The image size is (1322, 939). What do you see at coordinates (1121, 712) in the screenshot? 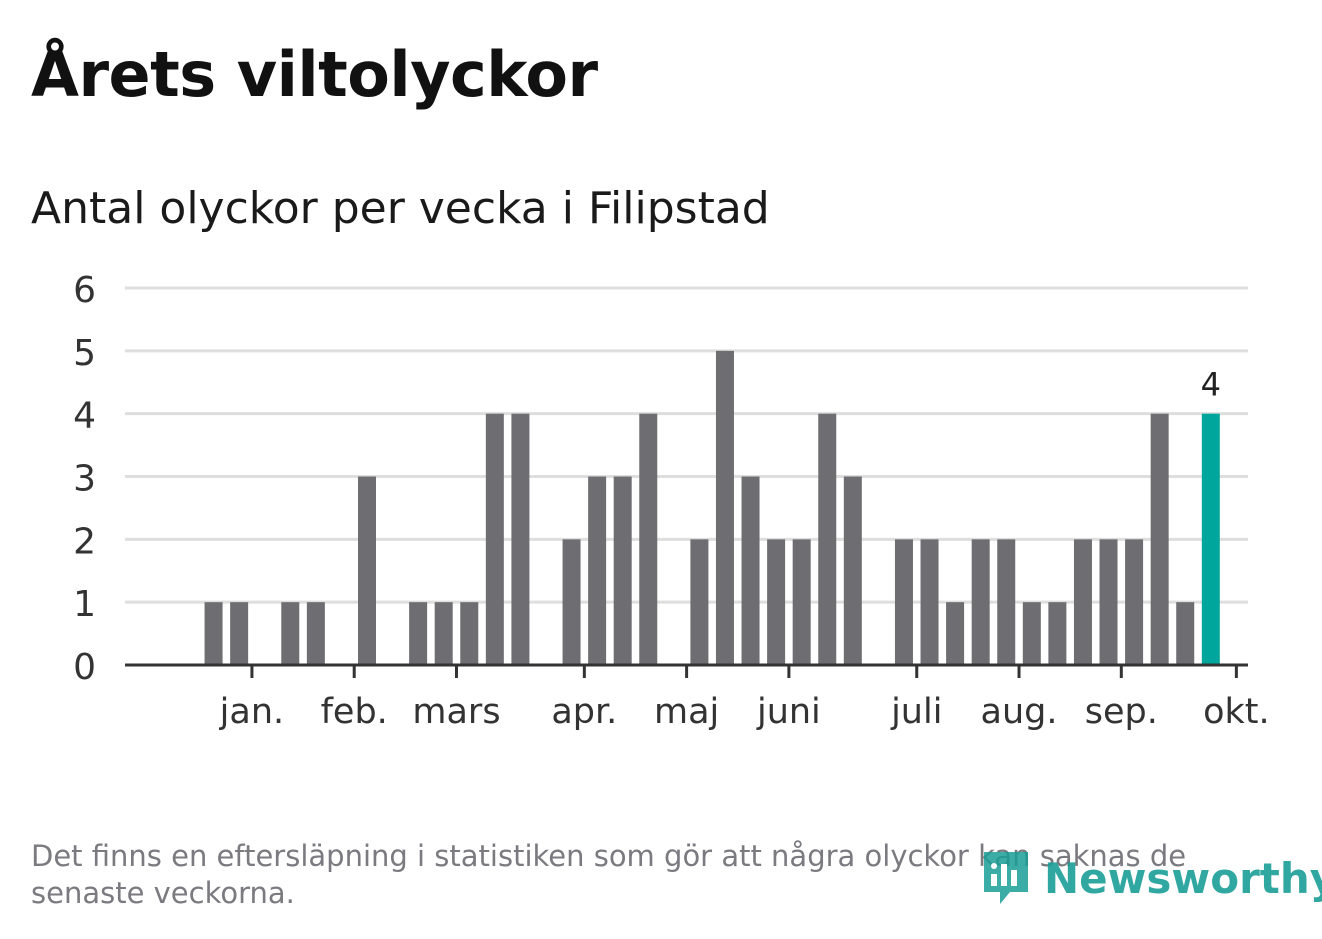
I see `x-tick-label: sep.` at bounding box center [1121, 712].